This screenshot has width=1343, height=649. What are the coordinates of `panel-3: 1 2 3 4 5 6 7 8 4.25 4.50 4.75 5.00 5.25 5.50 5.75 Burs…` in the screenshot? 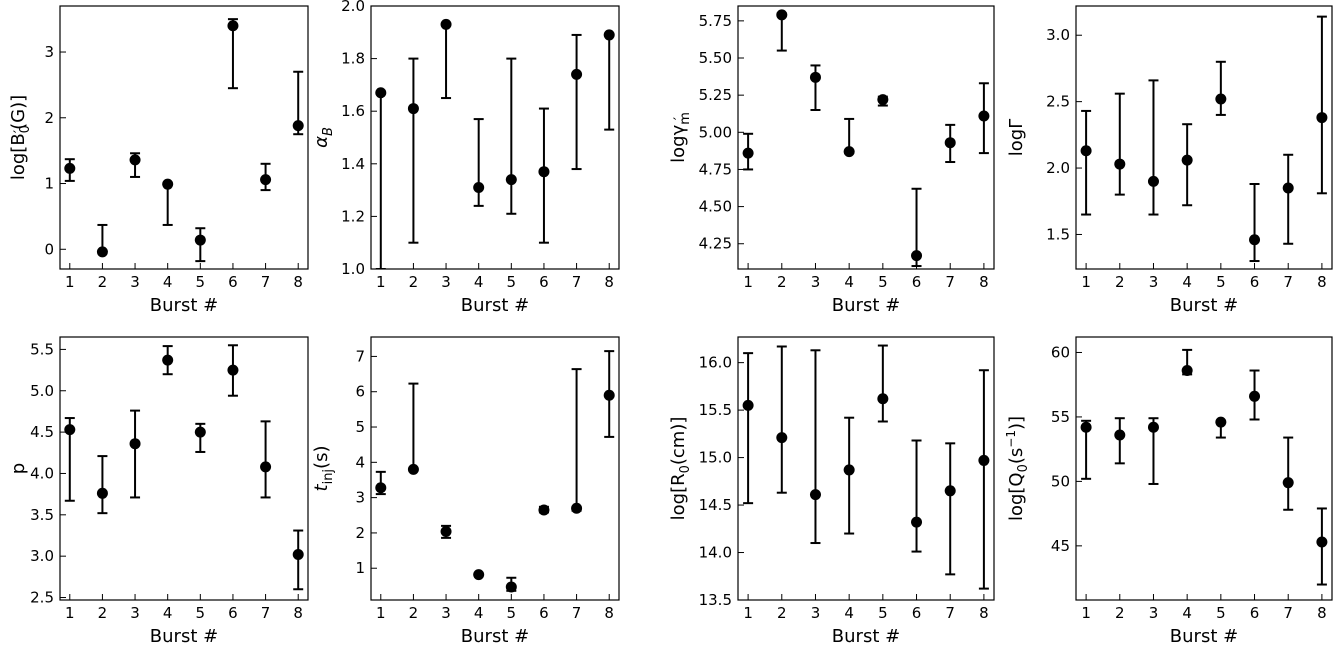 It's located at (831, 160).